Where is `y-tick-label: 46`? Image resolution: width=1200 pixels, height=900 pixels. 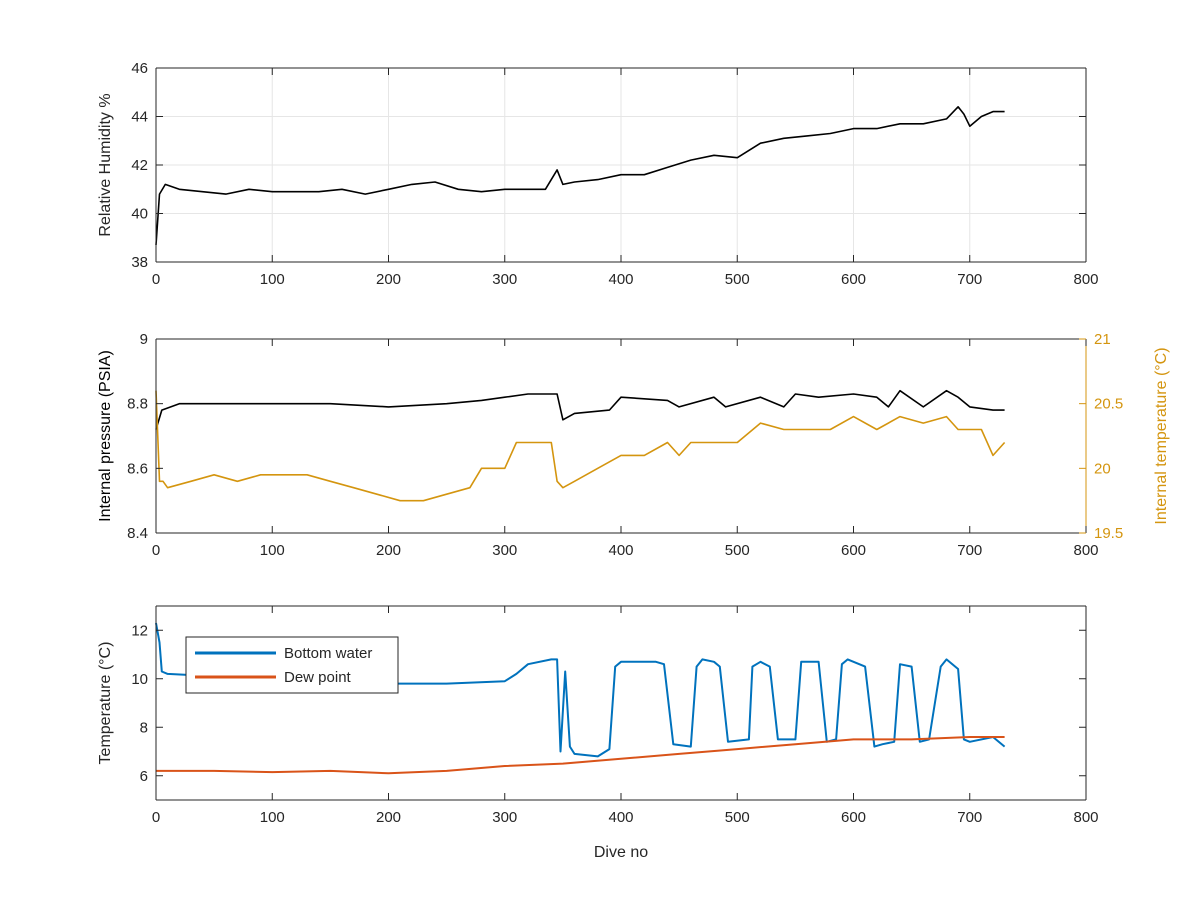
y-tick-label: 46 is located at coordinates (139, 68).